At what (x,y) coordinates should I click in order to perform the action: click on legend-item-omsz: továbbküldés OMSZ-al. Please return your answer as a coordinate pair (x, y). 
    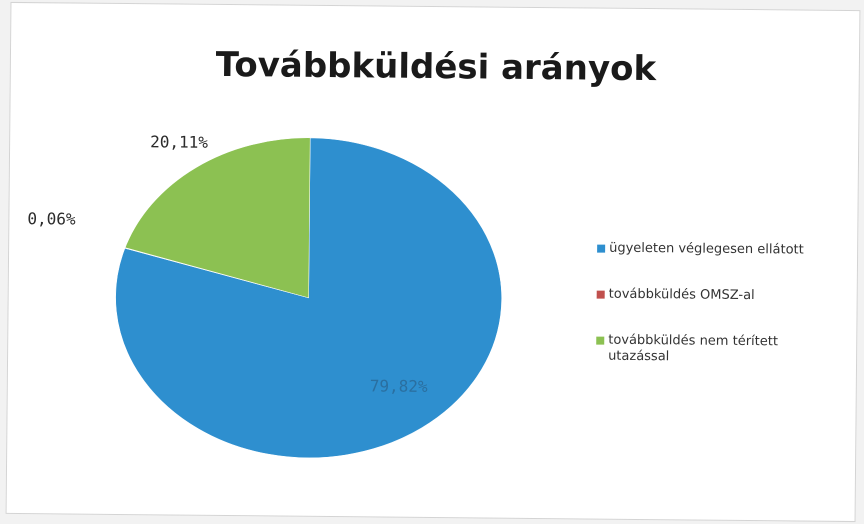
    Looking at the image, I should click on (721, 295).